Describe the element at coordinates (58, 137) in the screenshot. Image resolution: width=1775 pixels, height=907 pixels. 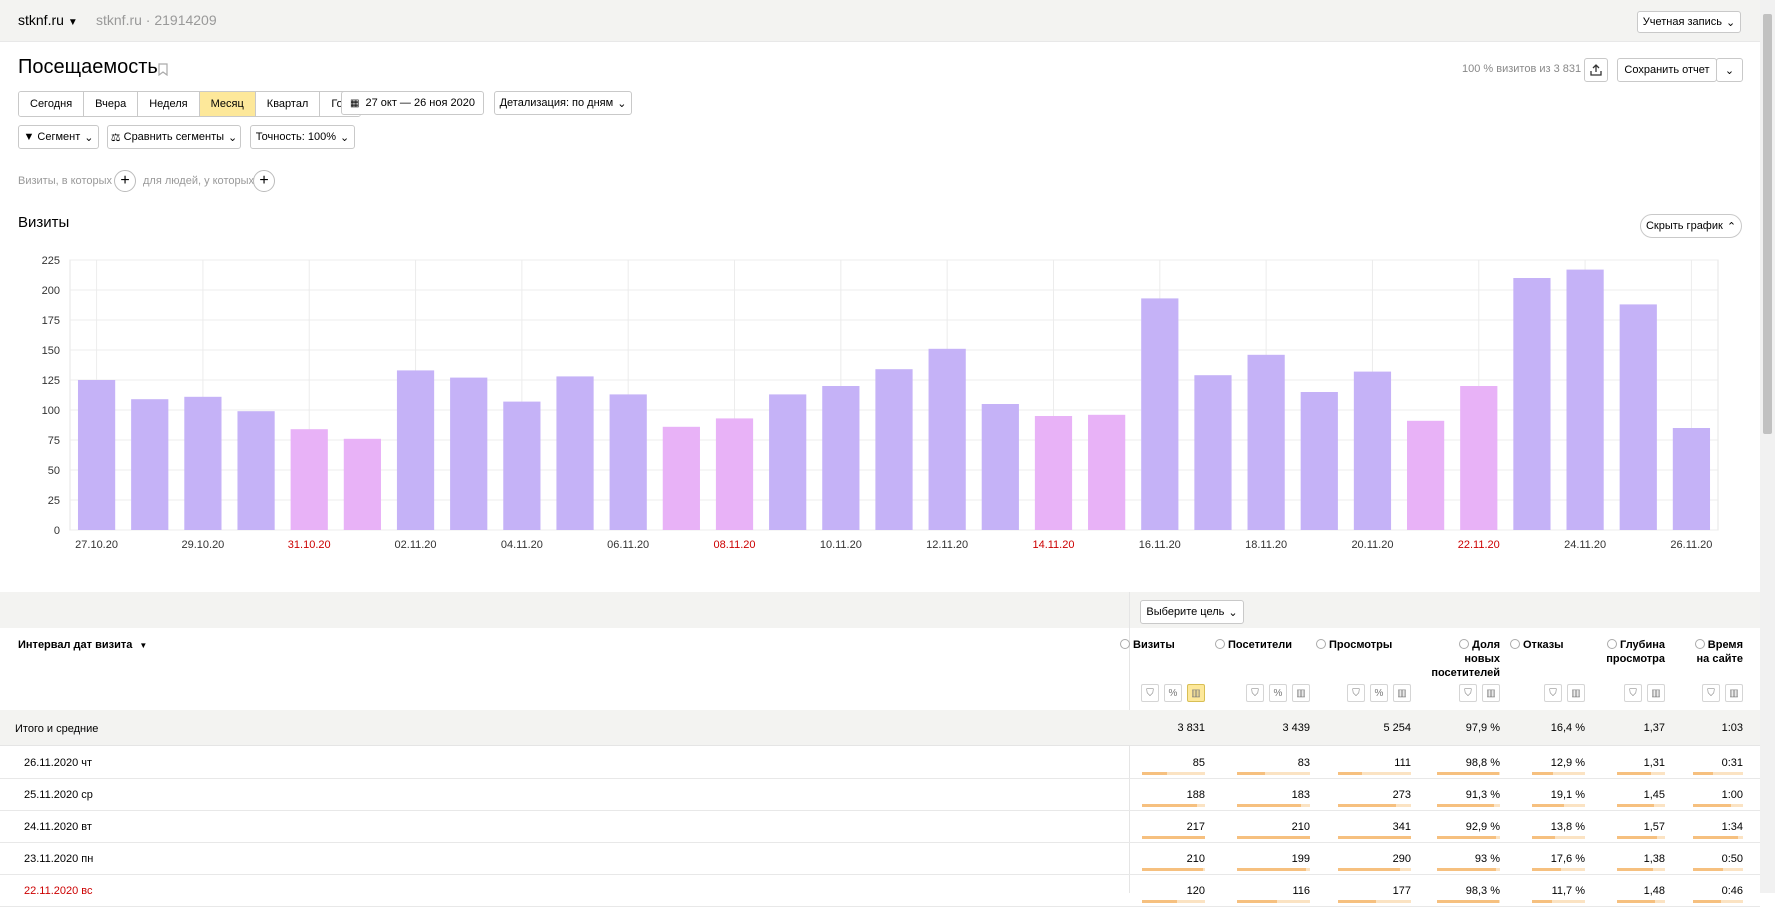
I see `segment-button: ▼ Сегмент ⌄` at that location.